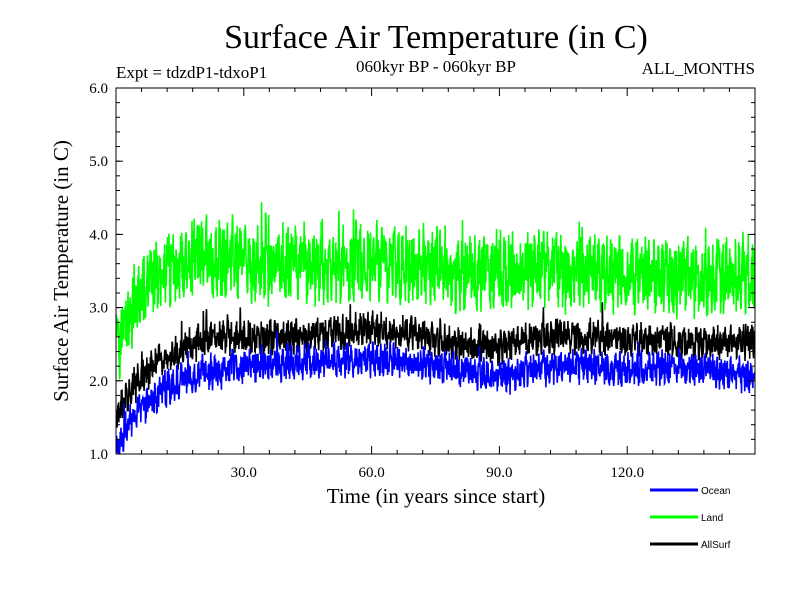  I want to click on legend-label-ocean: Ocean, so click(715, 491).